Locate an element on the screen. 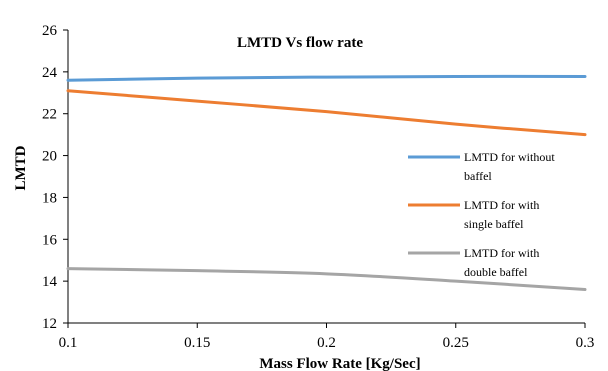 Image resolution: width=608 pixels, height=371 pixels. x-tick-label: 0.2 is located at coordinates (326, 343).